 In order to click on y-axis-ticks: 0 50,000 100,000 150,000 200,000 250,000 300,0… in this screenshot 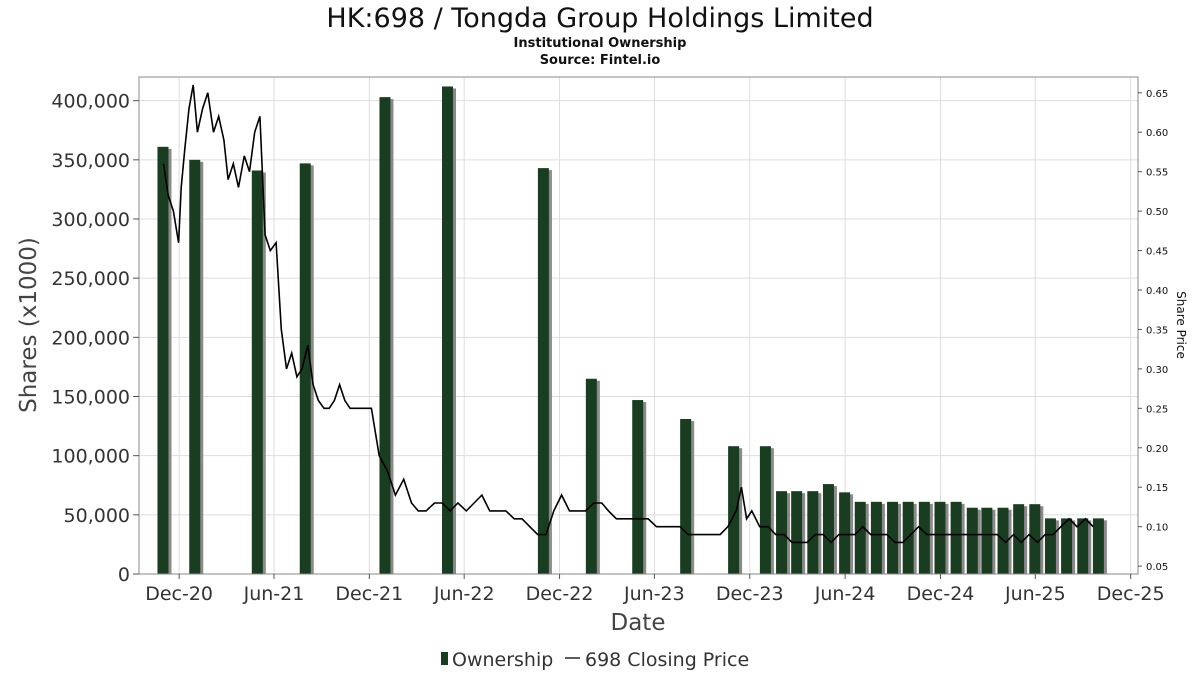, I will do `click(95, 338)`.